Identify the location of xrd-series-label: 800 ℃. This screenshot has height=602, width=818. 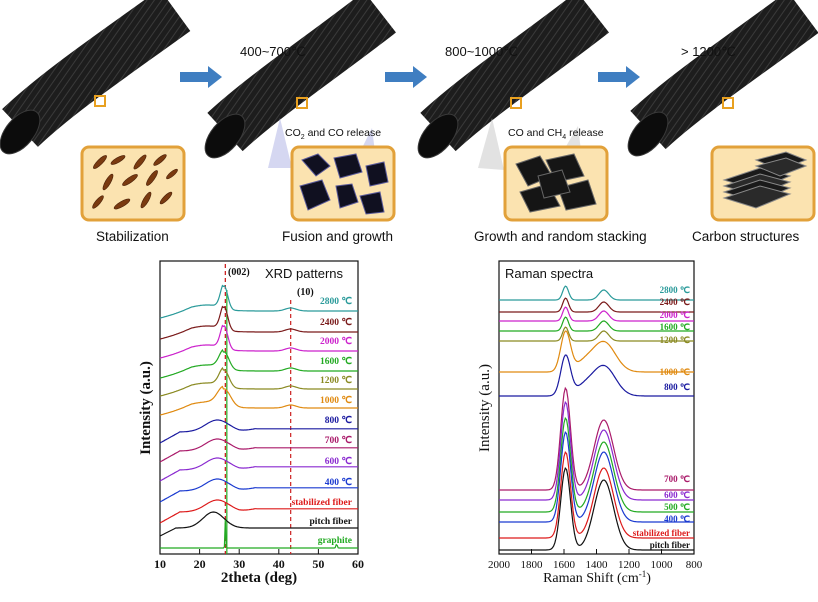
(339, 420).